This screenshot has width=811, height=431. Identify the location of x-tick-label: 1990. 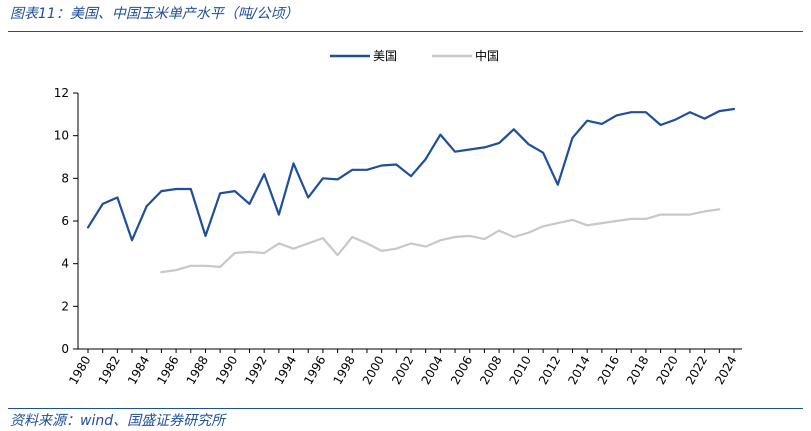
(226, 370).